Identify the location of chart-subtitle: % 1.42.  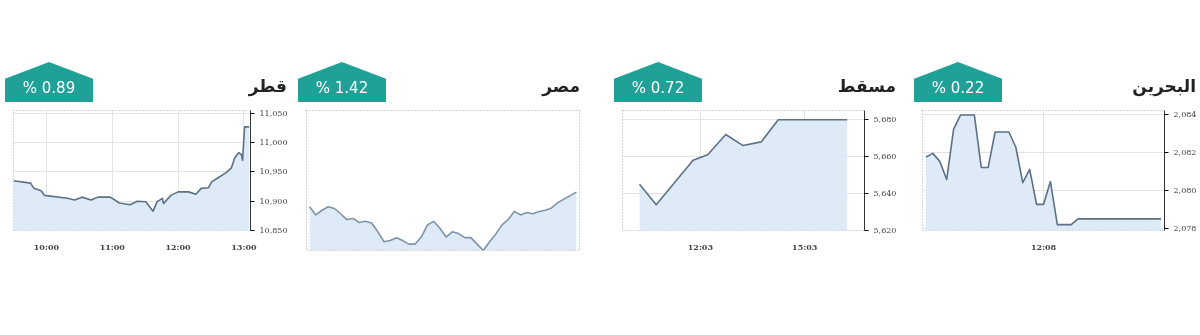
(342, 82).